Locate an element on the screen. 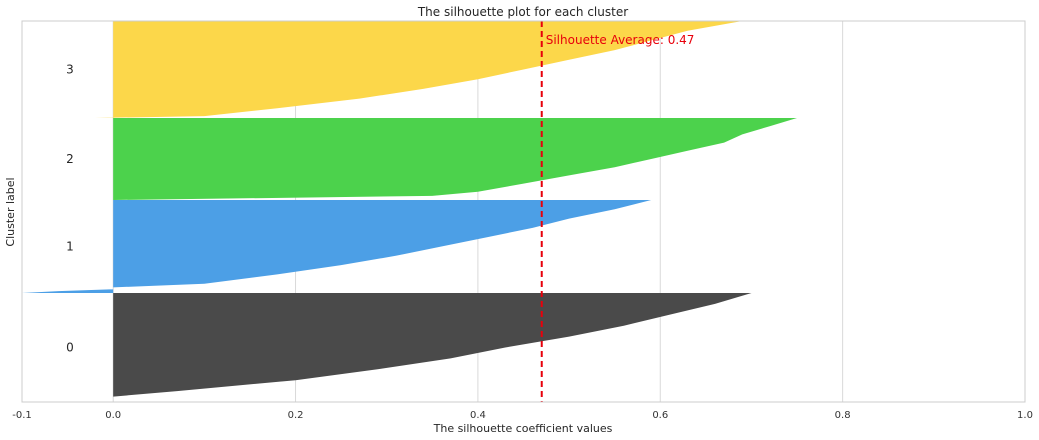  x-tick-label-1: 0.0 is located at coordinates (113, 415).